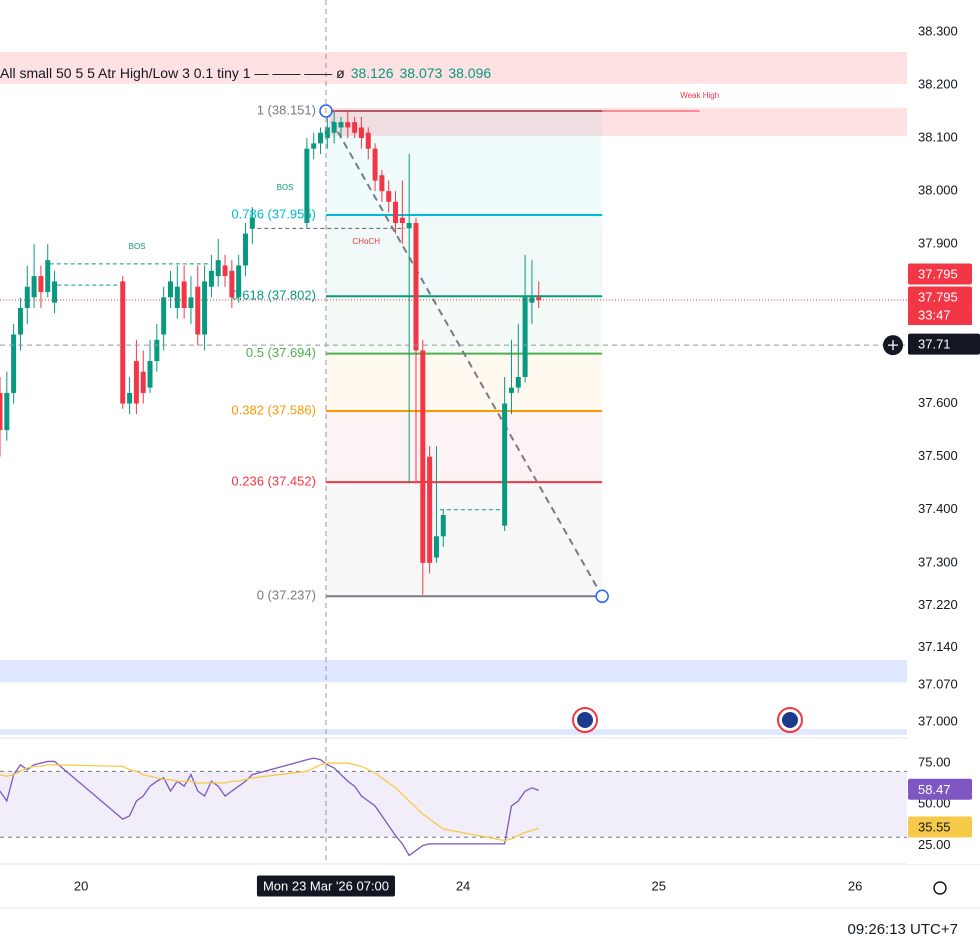 The width and height of the screenshot is (980, 950). I want to click on indicator-value: 38.126, so click(372, 73).